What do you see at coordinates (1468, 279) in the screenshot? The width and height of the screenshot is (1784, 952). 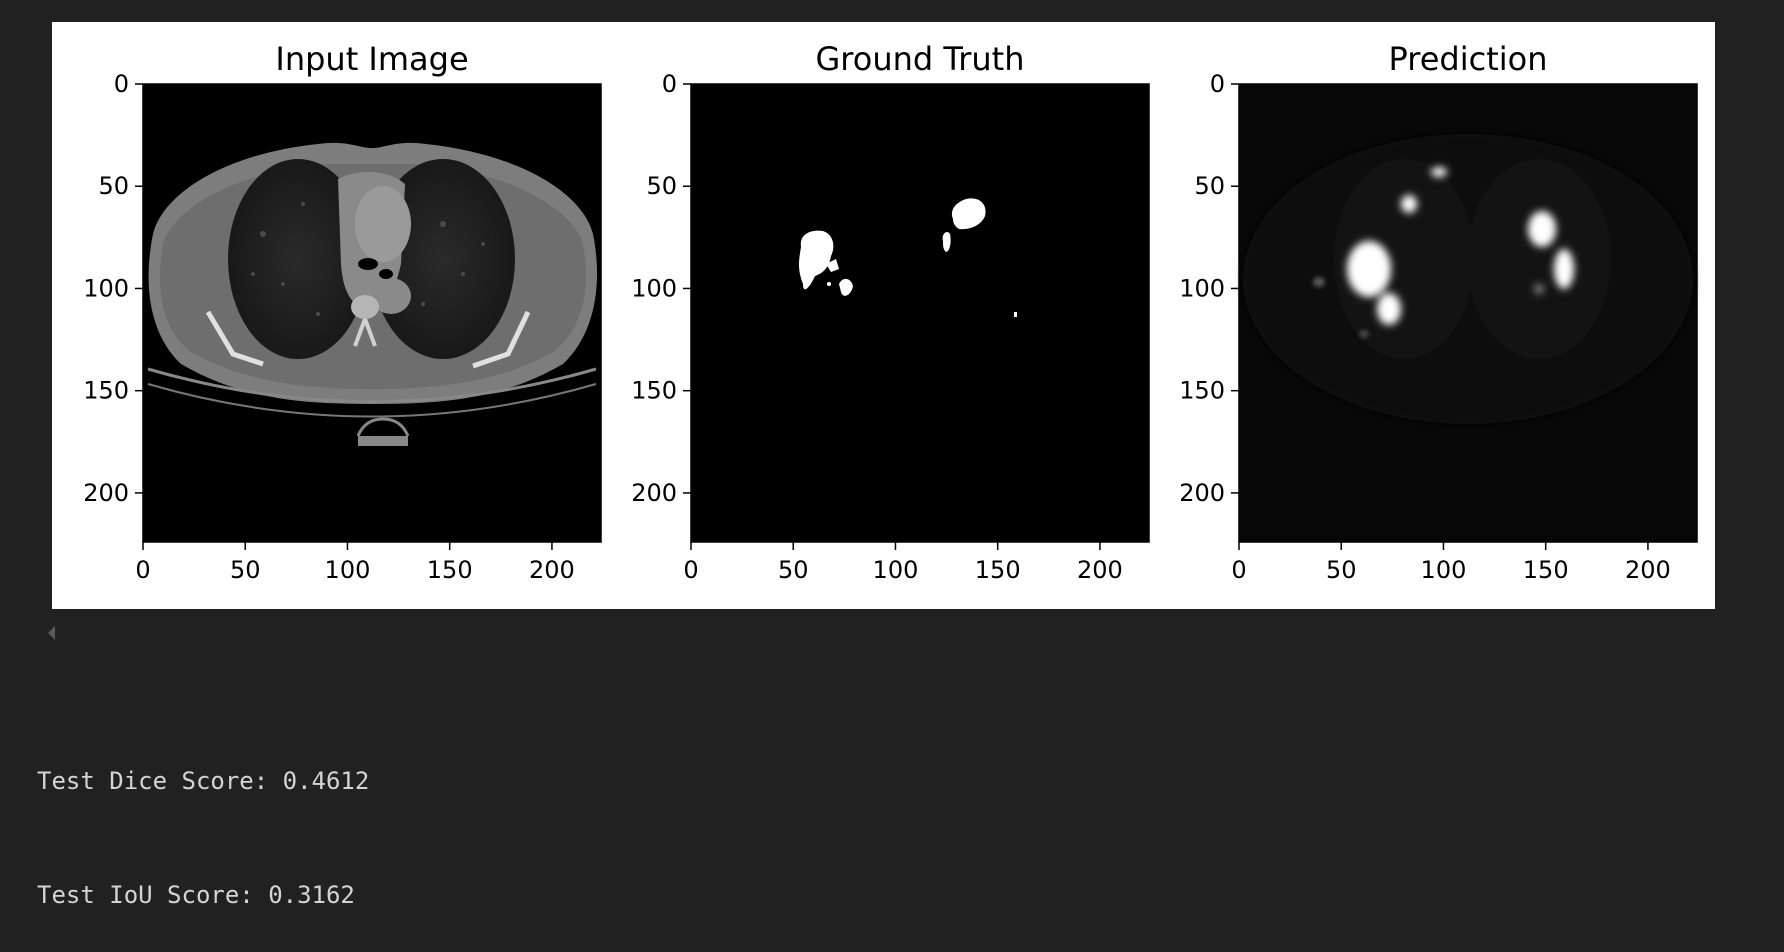 I see `prediction-map` at bounding box center [1468, 279].